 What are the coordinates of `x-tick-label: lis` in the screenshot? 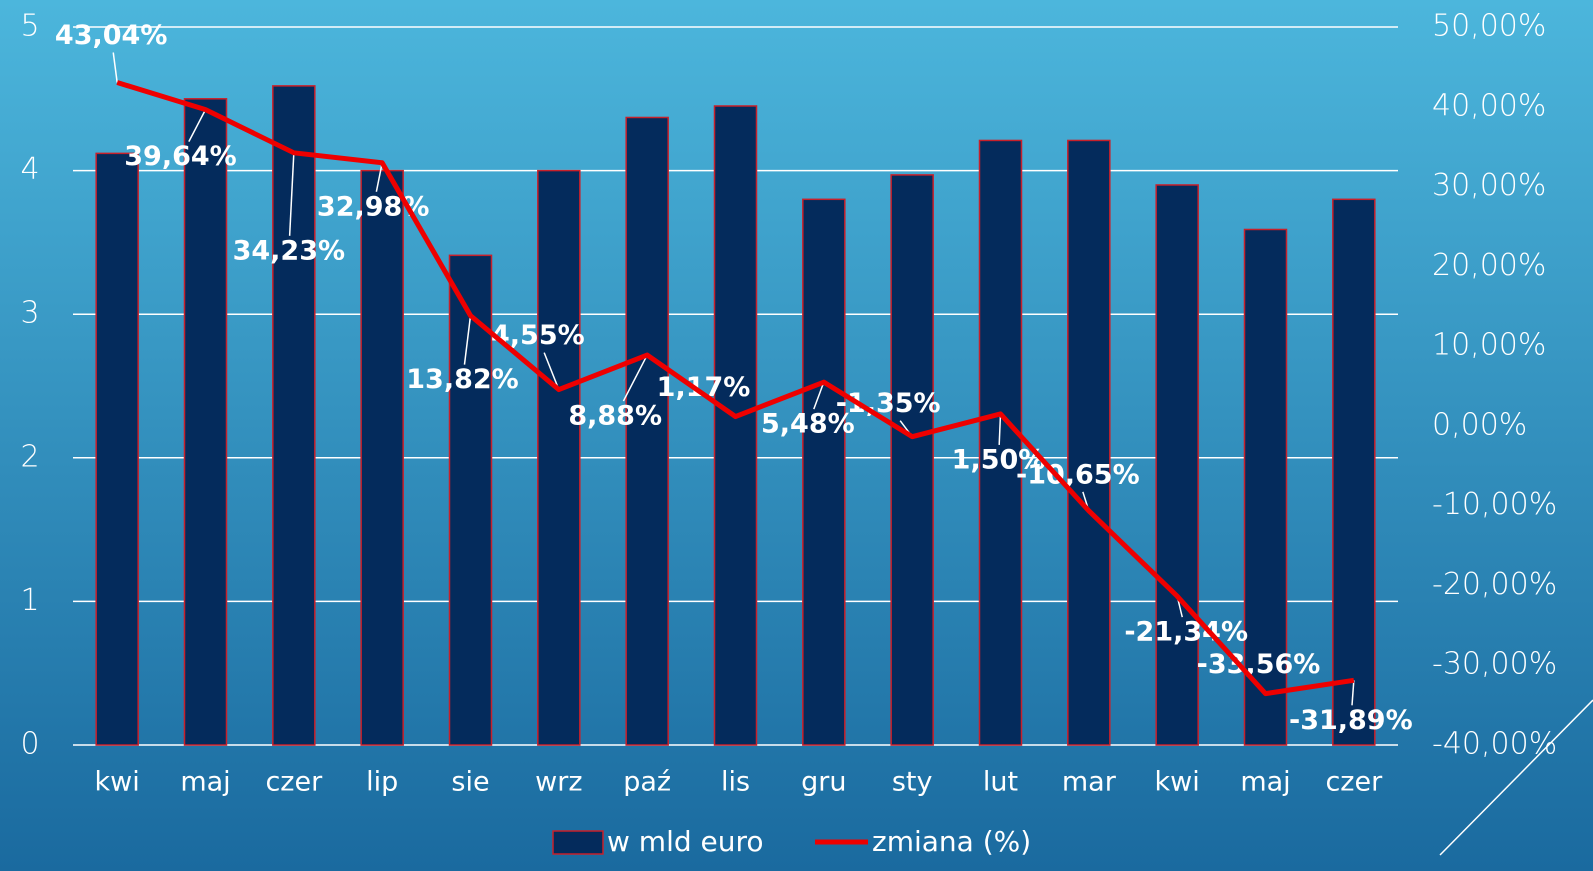 It's located at (735, 782).